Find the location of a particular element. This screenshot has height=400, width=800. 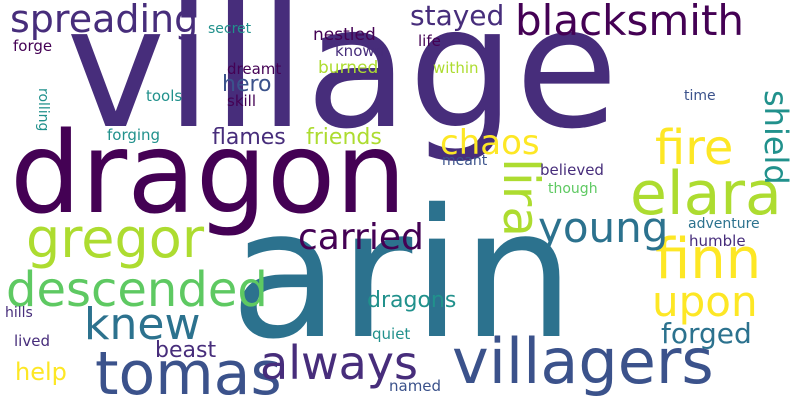

word-help: help is located at coordinates (41, 372).